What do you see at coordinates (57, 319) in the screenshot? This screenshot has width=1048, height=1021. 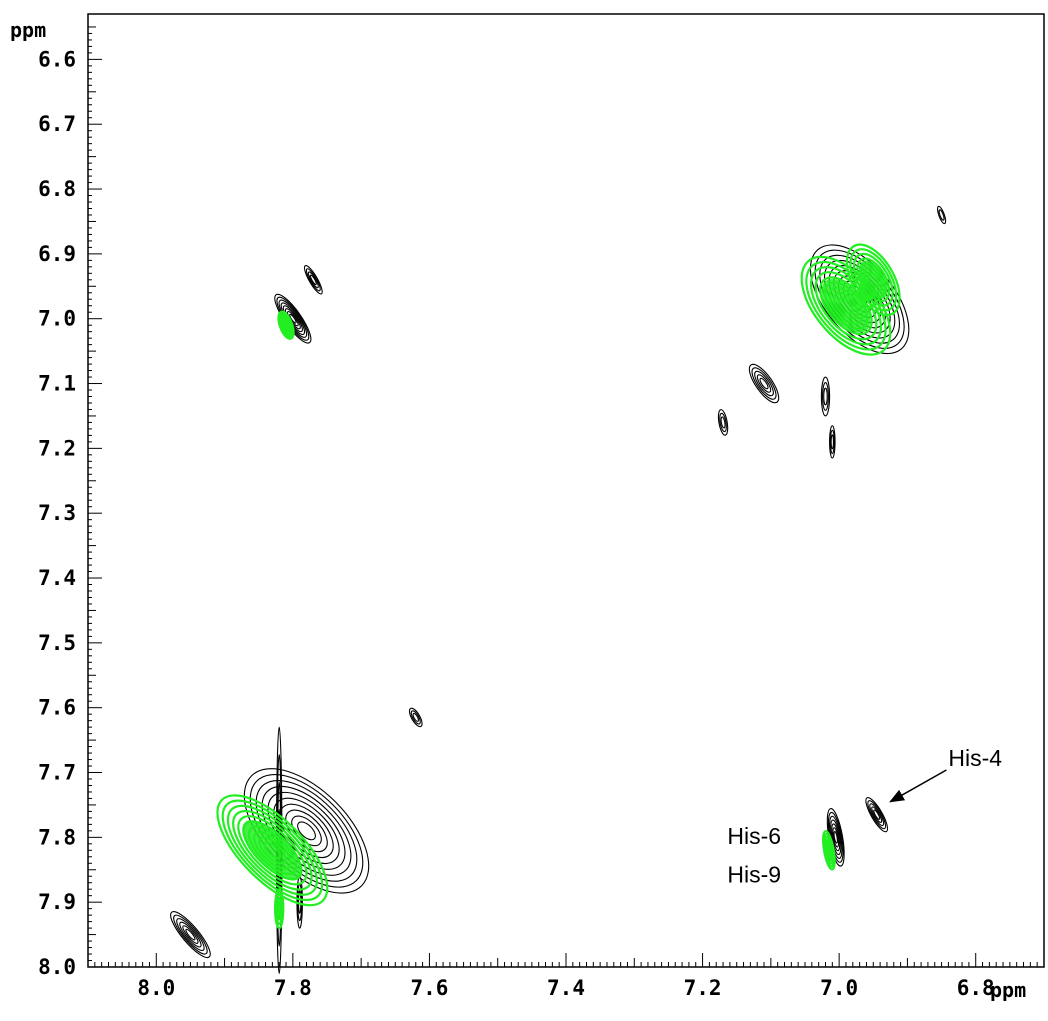 I see `y-tick-label: 7.0` at bounding box center [57, 319].